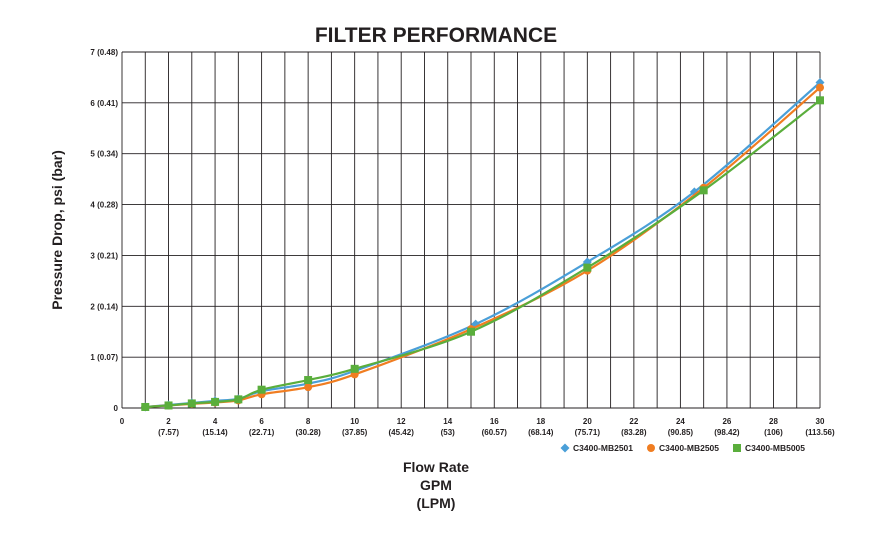  Describe the element at coordinates (262, 432) in the screenshot. I see `x-tick-sublabel: (22.71)` at that location.